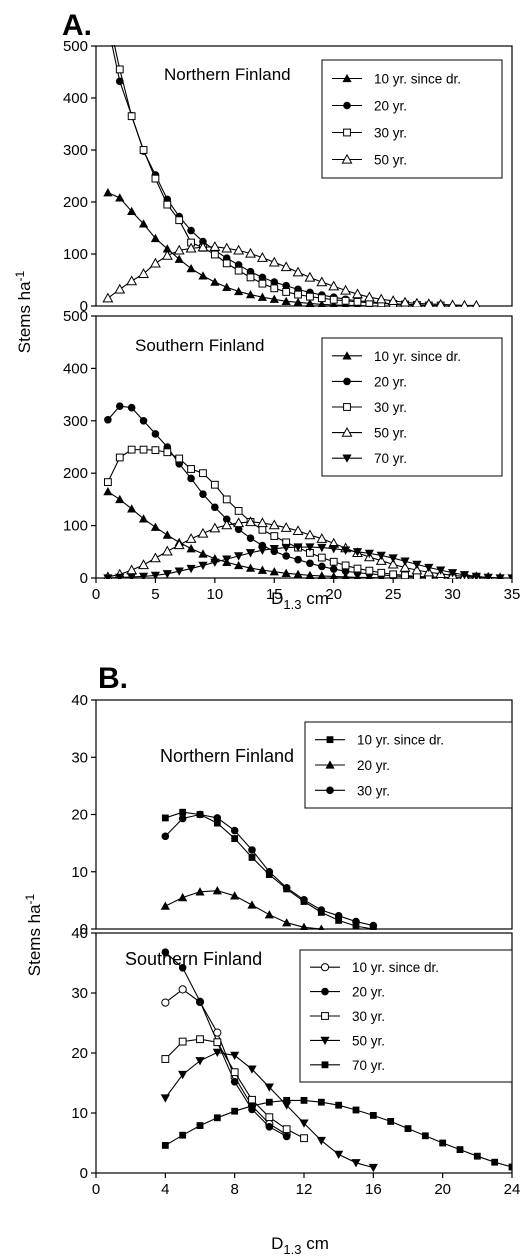 This screenshot has width=526, height=1259. Describe the element at coordinates (300, 600) in the screenshot. I see `x-axis-title-a: D1.3 cm` at that location.